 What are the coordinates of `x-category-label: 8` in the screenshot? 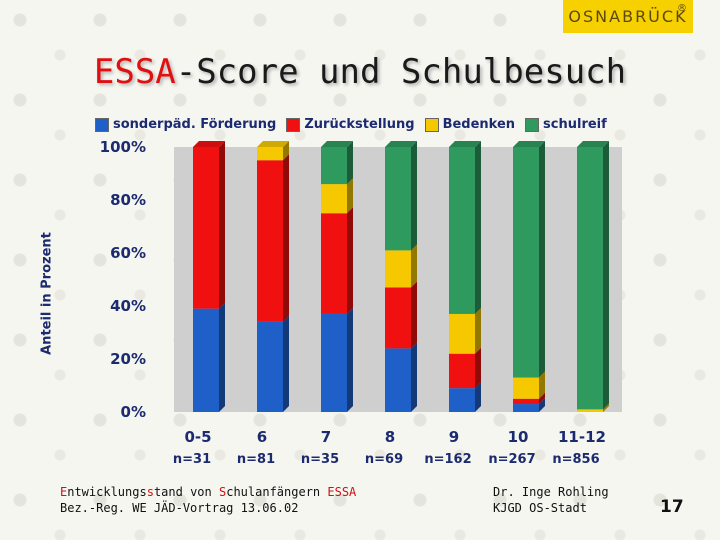 It's located at (390, 437).